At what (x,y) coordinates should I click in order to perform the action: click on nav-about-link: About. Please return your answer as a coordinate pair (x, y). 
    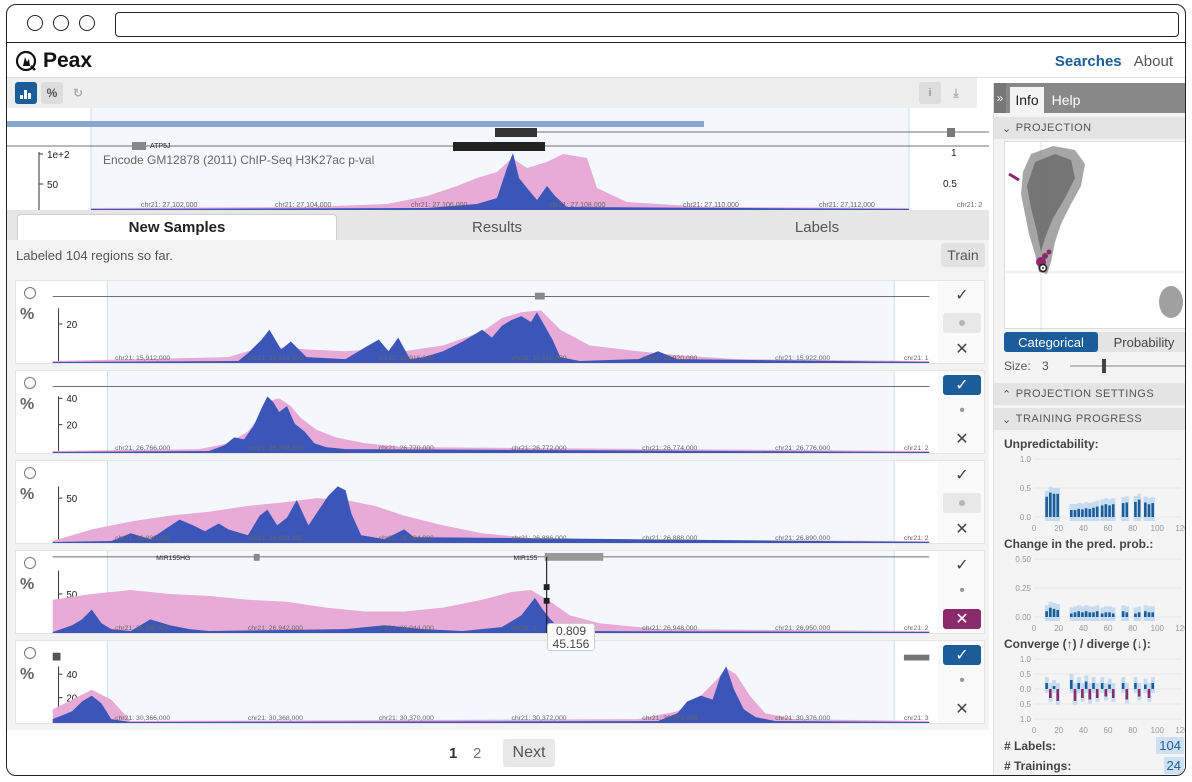
    Looking at the image, I should click on (1153, 61).